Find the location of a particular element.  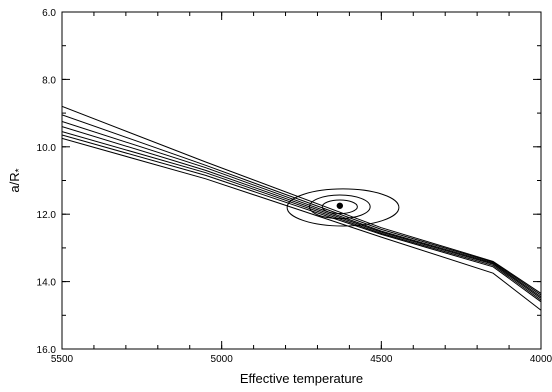

x-axis-label: Effective temperature is located at coordinates (301, 378).